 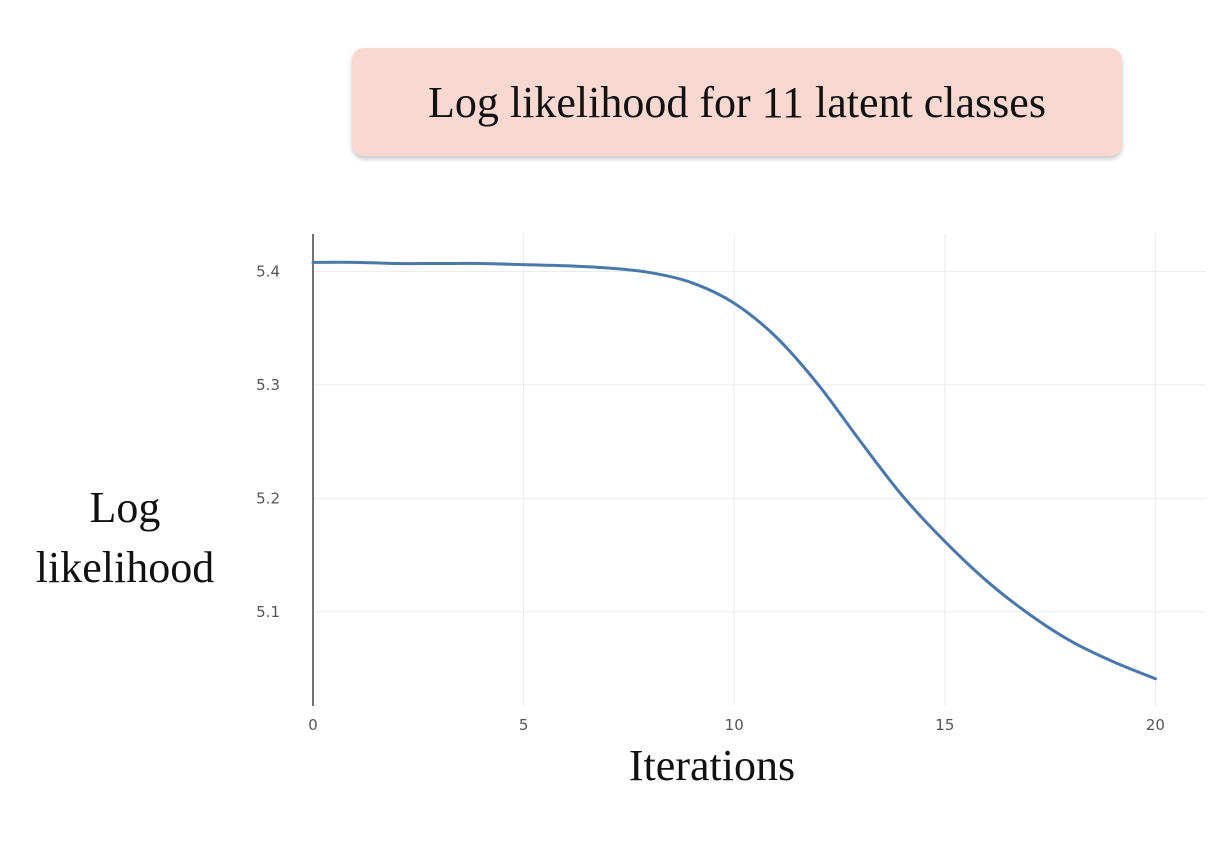 What do you see at coordinates (313, 725) in the screenshot?
I see `x-tick-label: 0` at bounding box center [313, 725].